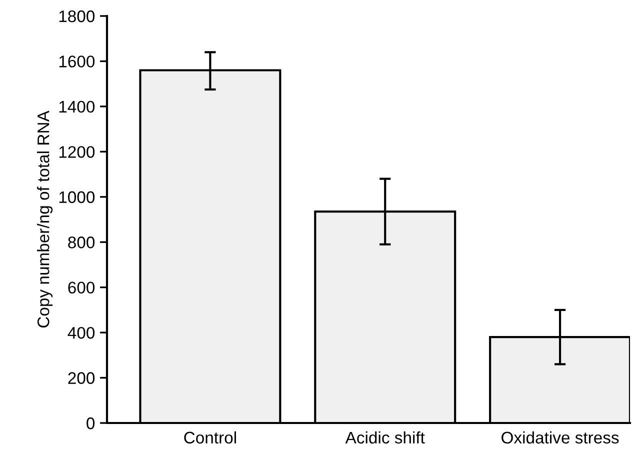  What do you see at coordinates (210, 437) in the screenshot?
I see `x-tick-label: Control` at bounding box center [210, 437].